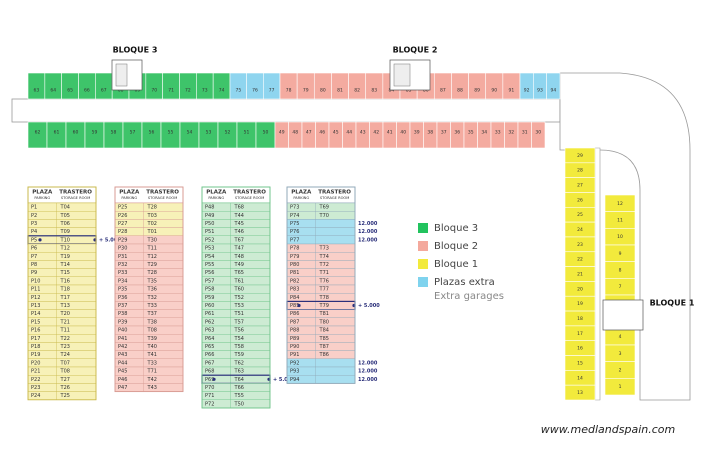 This screenshot has height=454, width=705. What do you see at coordinates (209, 281) in the screenshot?
I see `cell: P57` at bounding box center [209, 281].